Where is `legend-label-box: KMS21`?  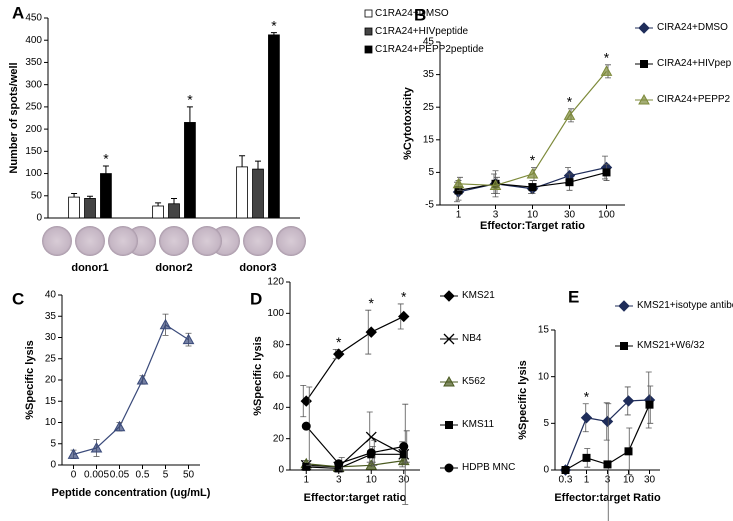 legend-label-box: KMS21 is located at coordinates (478, 295).